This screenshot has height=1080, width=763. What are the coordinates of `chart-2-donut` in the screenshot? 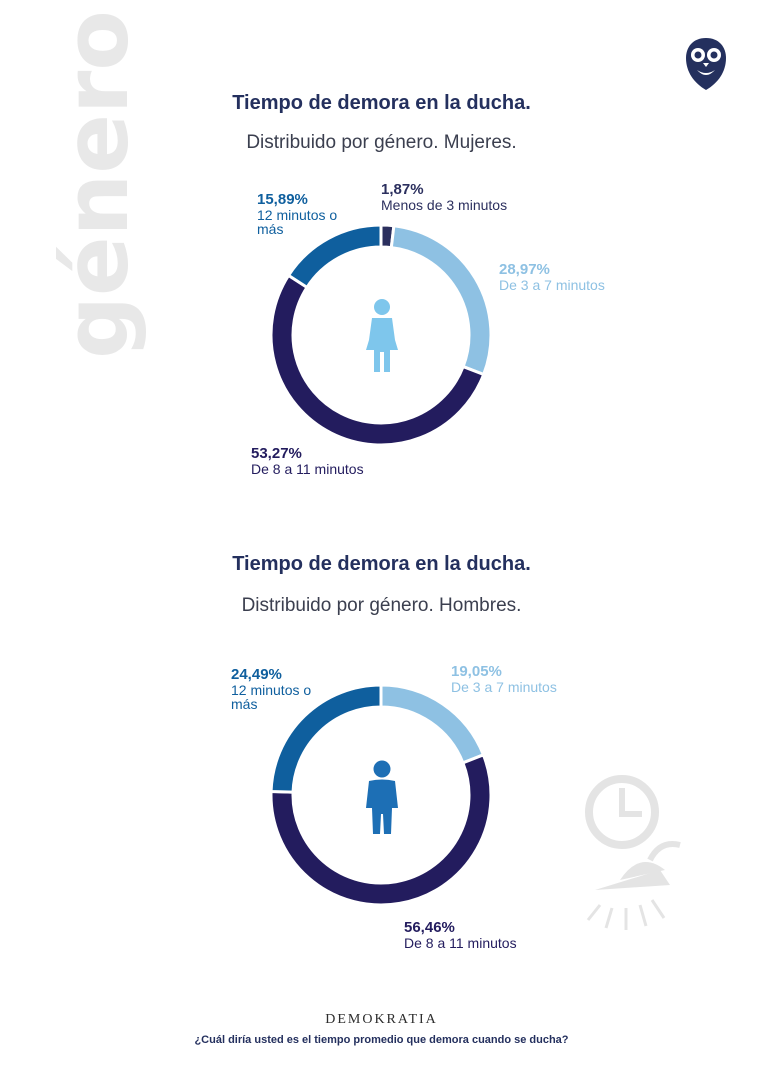 It's located at (381, 795).